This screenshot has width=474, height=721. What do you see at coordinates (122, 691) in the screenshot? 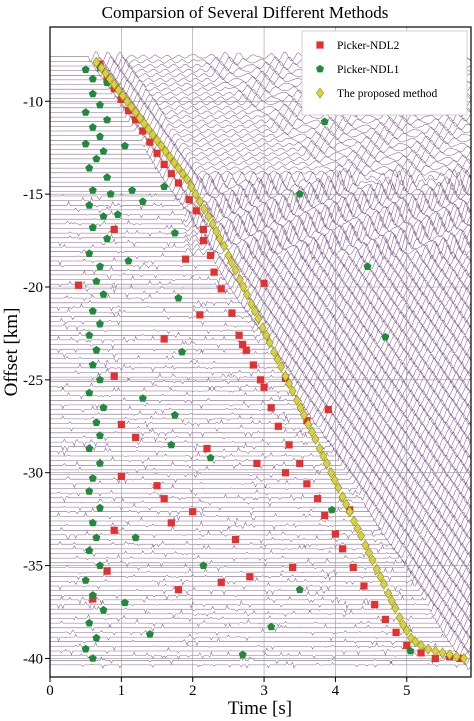
I see `x-tick-label: 1` at bounding box center [122, 691].